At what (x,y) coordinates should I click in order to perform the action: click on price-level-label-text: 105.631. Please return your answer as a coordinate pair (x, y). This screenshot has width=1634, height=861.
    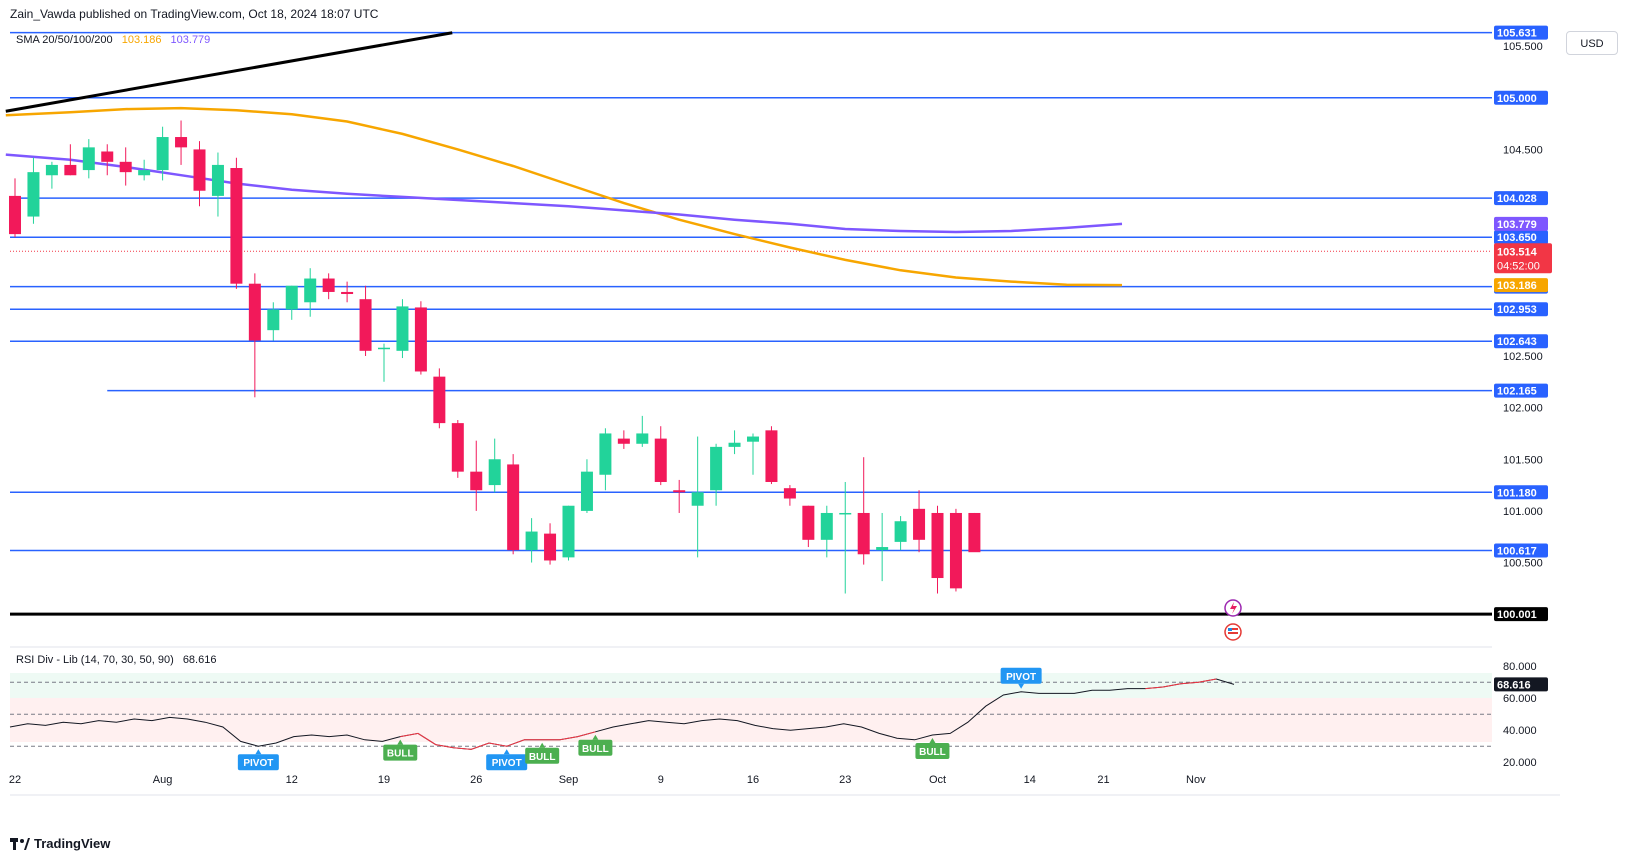
    Looking at the image, I should click on (1517, 34).